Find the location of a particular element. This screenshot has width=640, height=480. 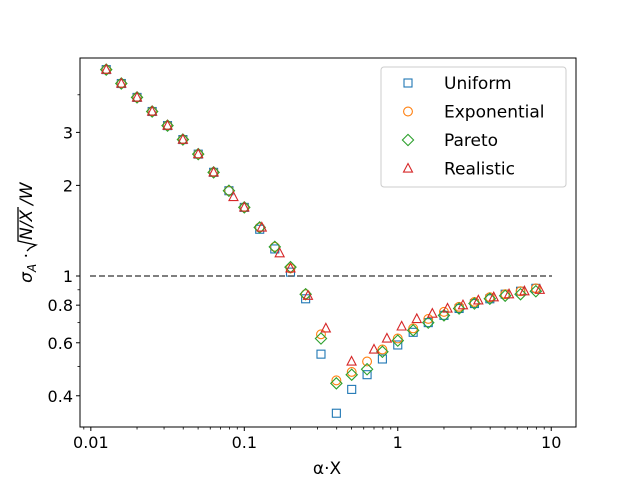

legend-marker-exponential is located at coordinates (408, 111).